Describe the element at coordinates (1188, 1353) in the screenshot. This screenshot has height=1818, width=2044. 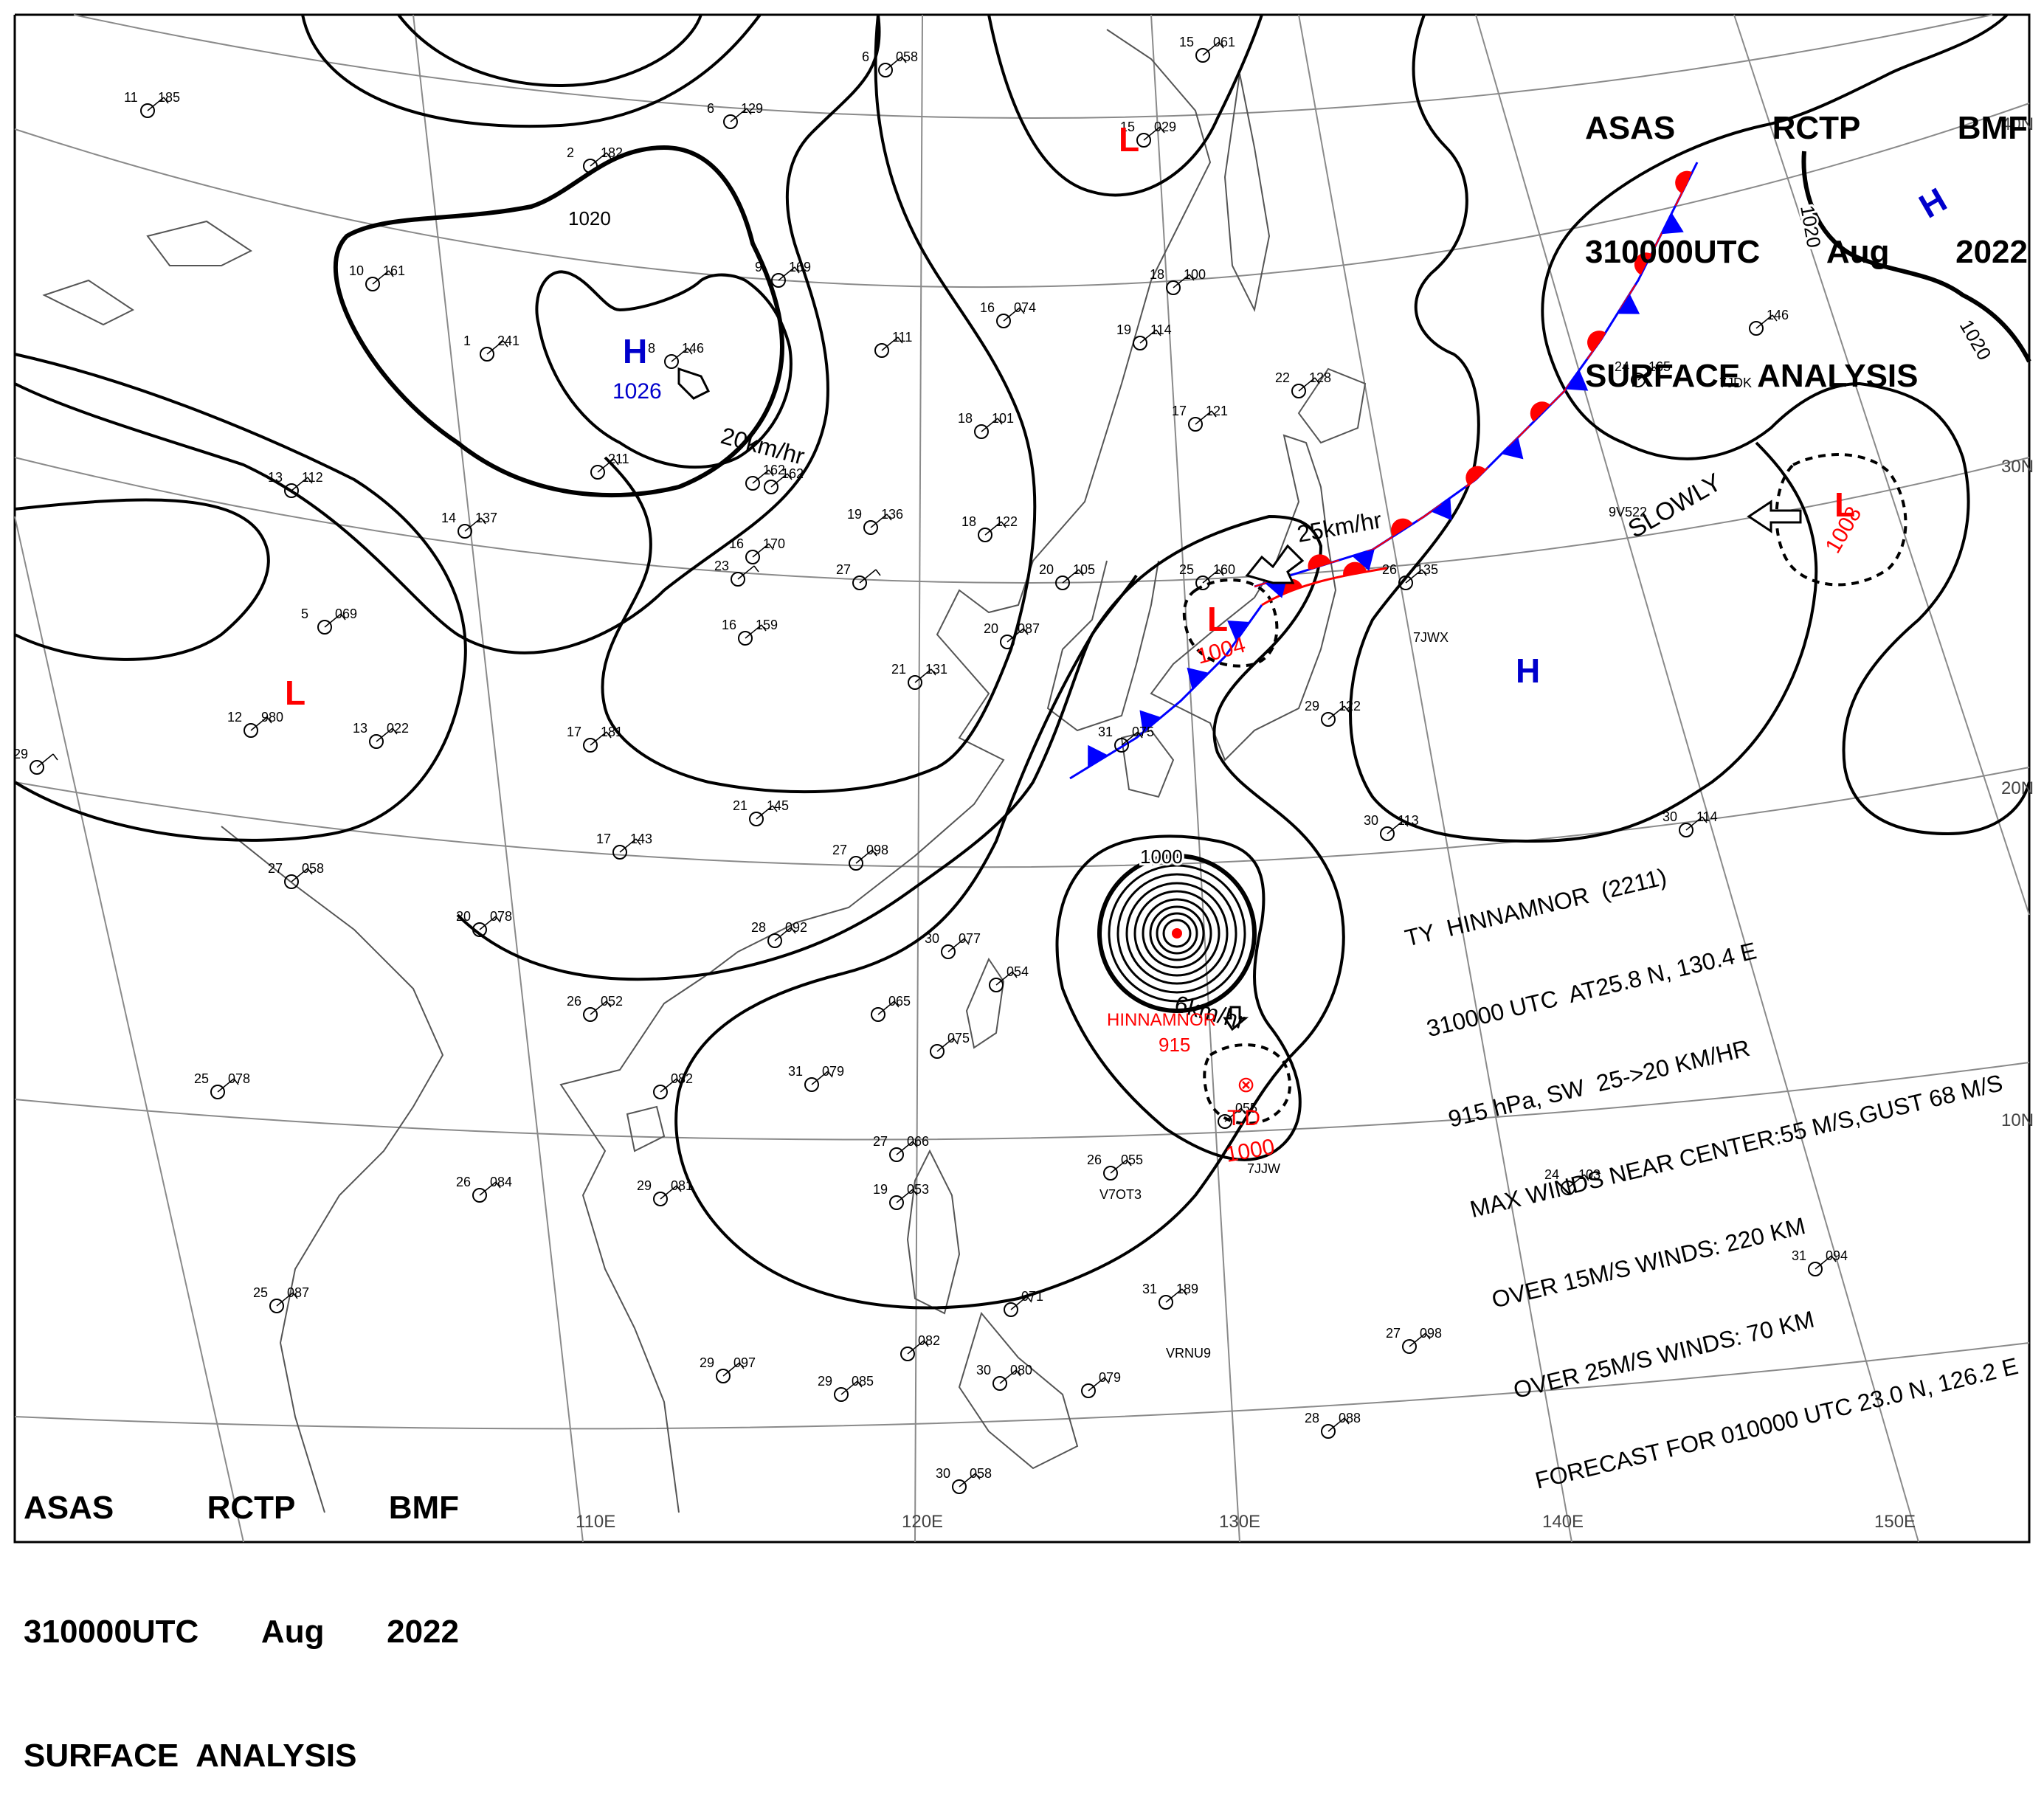
I see `ship-id-label: VRNU9` at that location.